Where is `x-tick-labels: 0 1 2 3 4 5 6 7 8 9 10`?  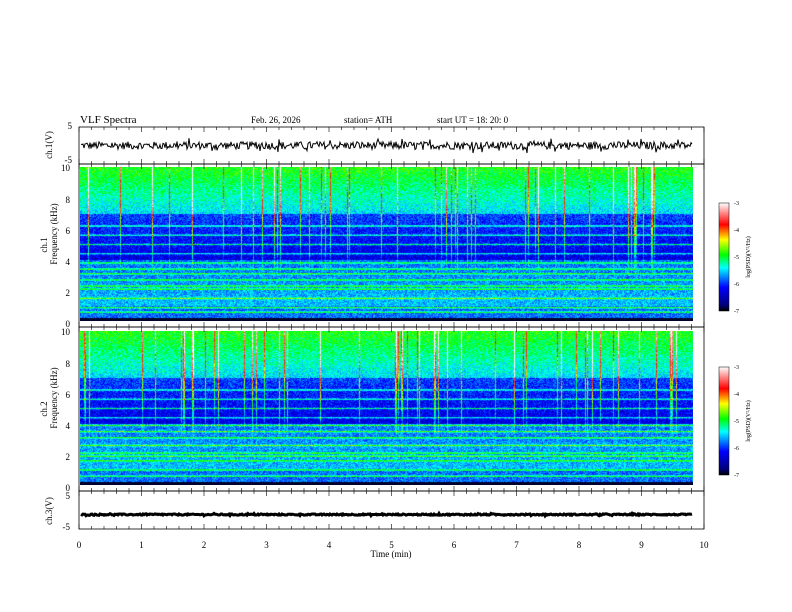 x-tick-labels: 0 1 2 3 4 5 6 7 8 9 10 is located at coordinates (393, 545).